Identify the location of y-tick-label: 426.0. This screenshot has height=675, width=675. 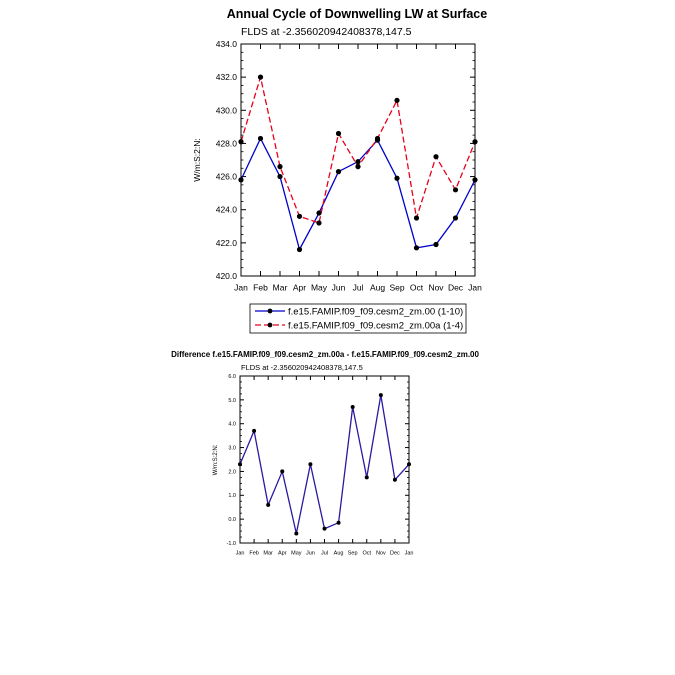
(227, 177).